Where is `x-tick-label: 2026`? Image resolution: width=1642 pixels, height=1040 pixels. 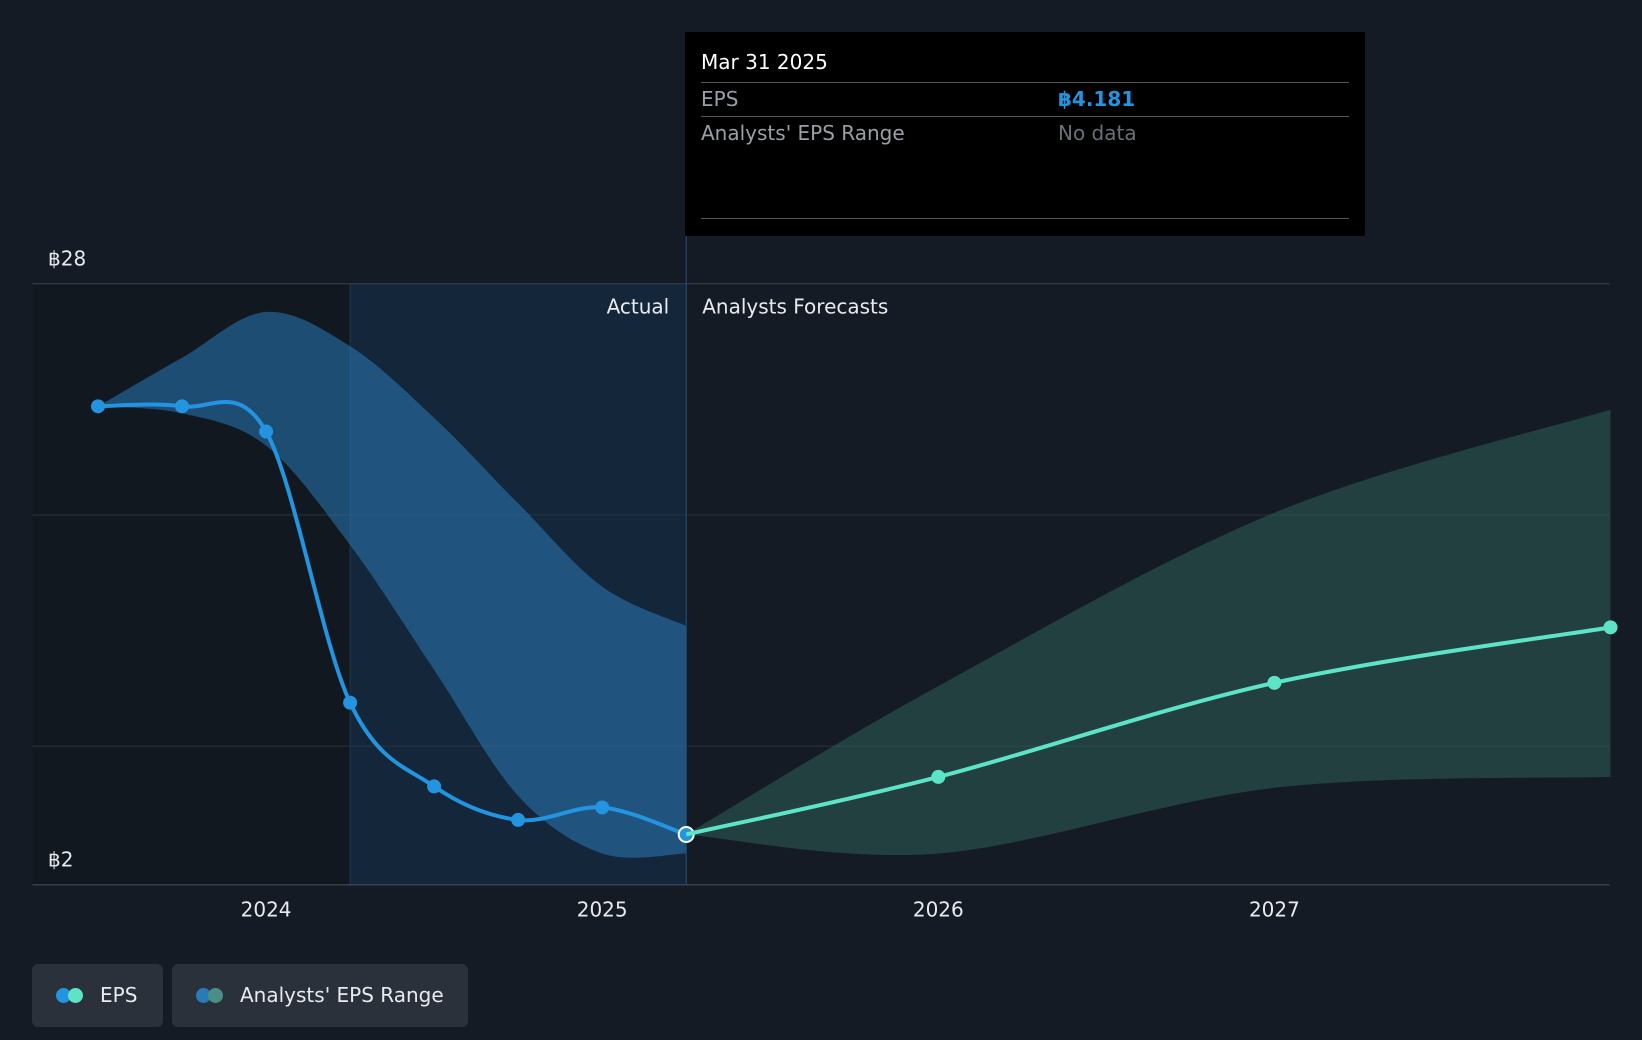
x-tick-label: 2026 is located at coordinates (938, 909).